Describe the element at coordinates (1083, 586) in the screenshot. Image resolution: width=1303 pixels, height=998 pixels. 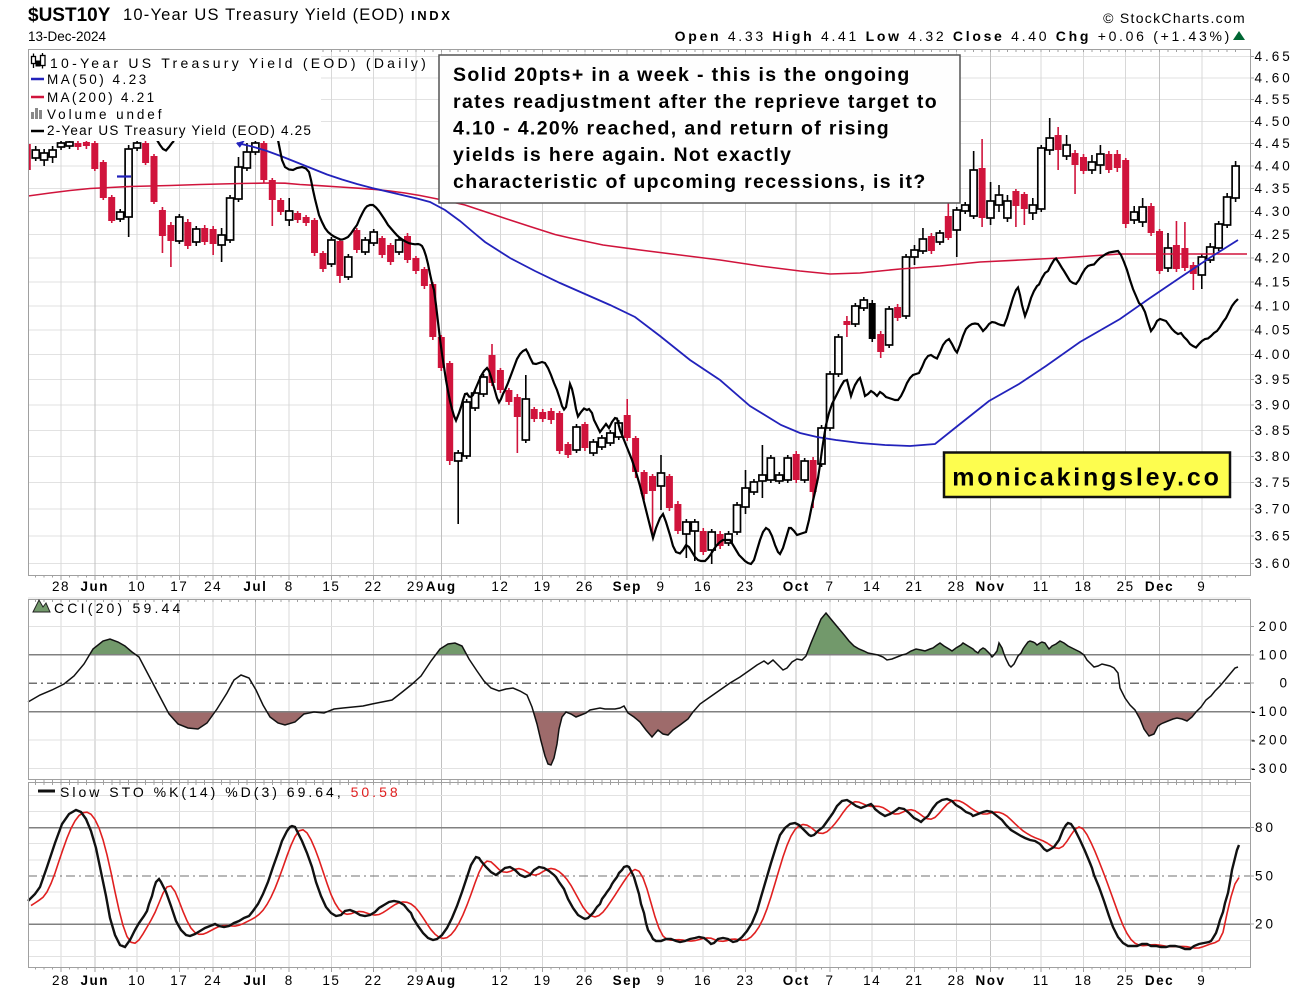
I see `svg-text: 18` at that location.